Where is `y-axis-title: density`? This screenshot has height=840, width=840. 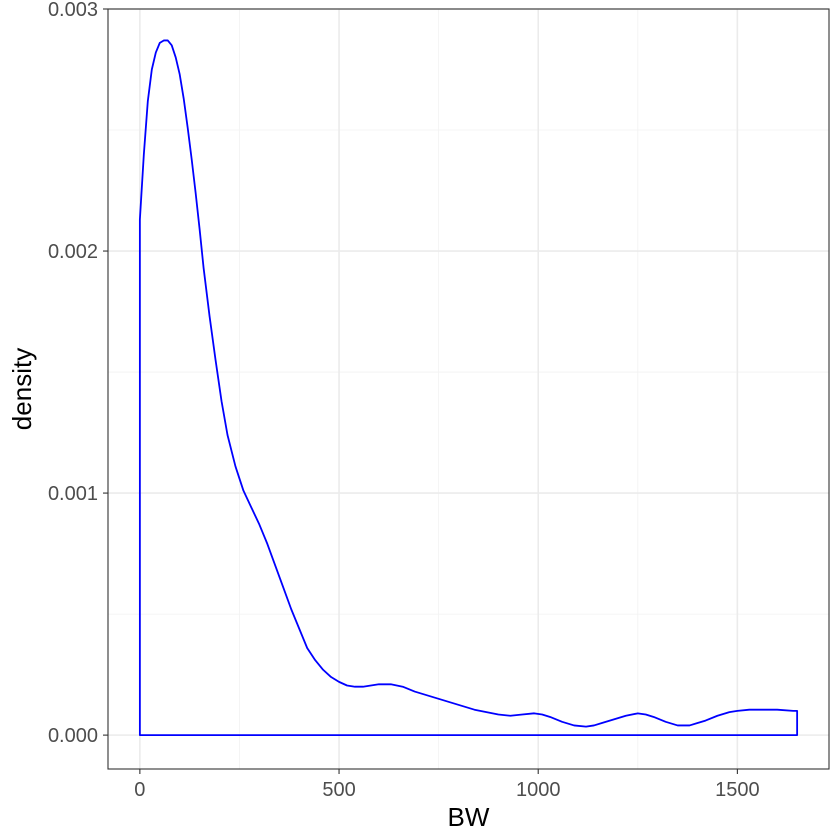
y-axis-title: density is located at coordinates (22, 389).